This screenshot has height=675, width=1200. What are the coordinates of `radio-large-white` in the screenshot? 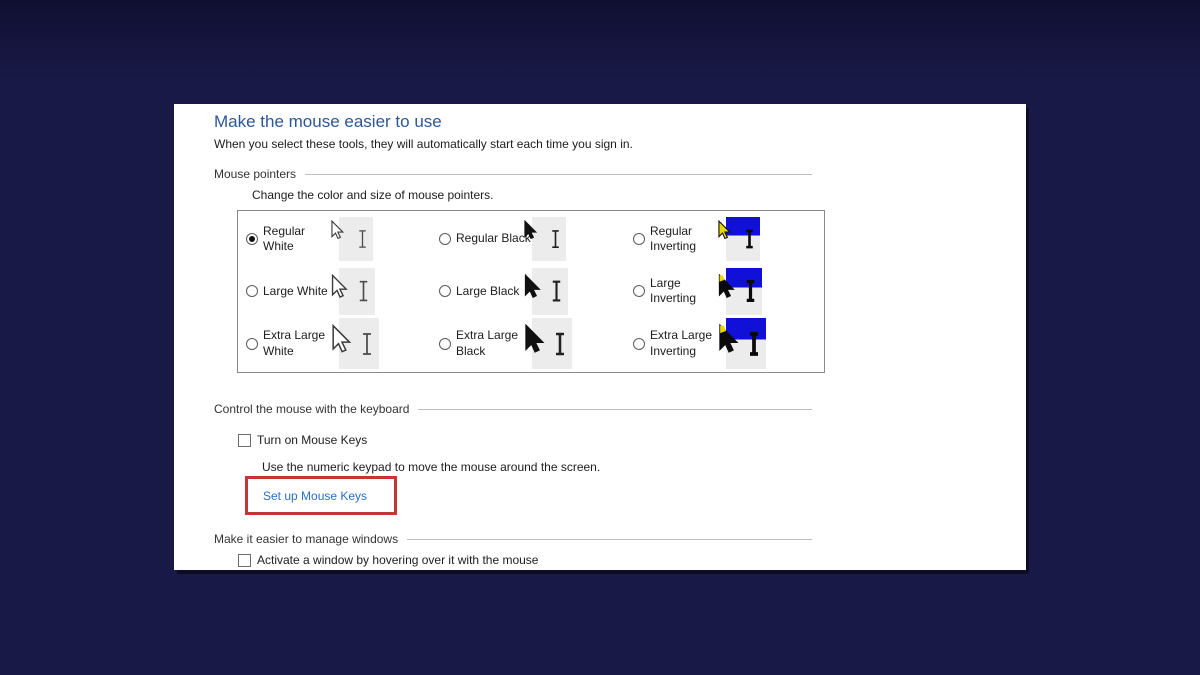 It's located at (252, 291).